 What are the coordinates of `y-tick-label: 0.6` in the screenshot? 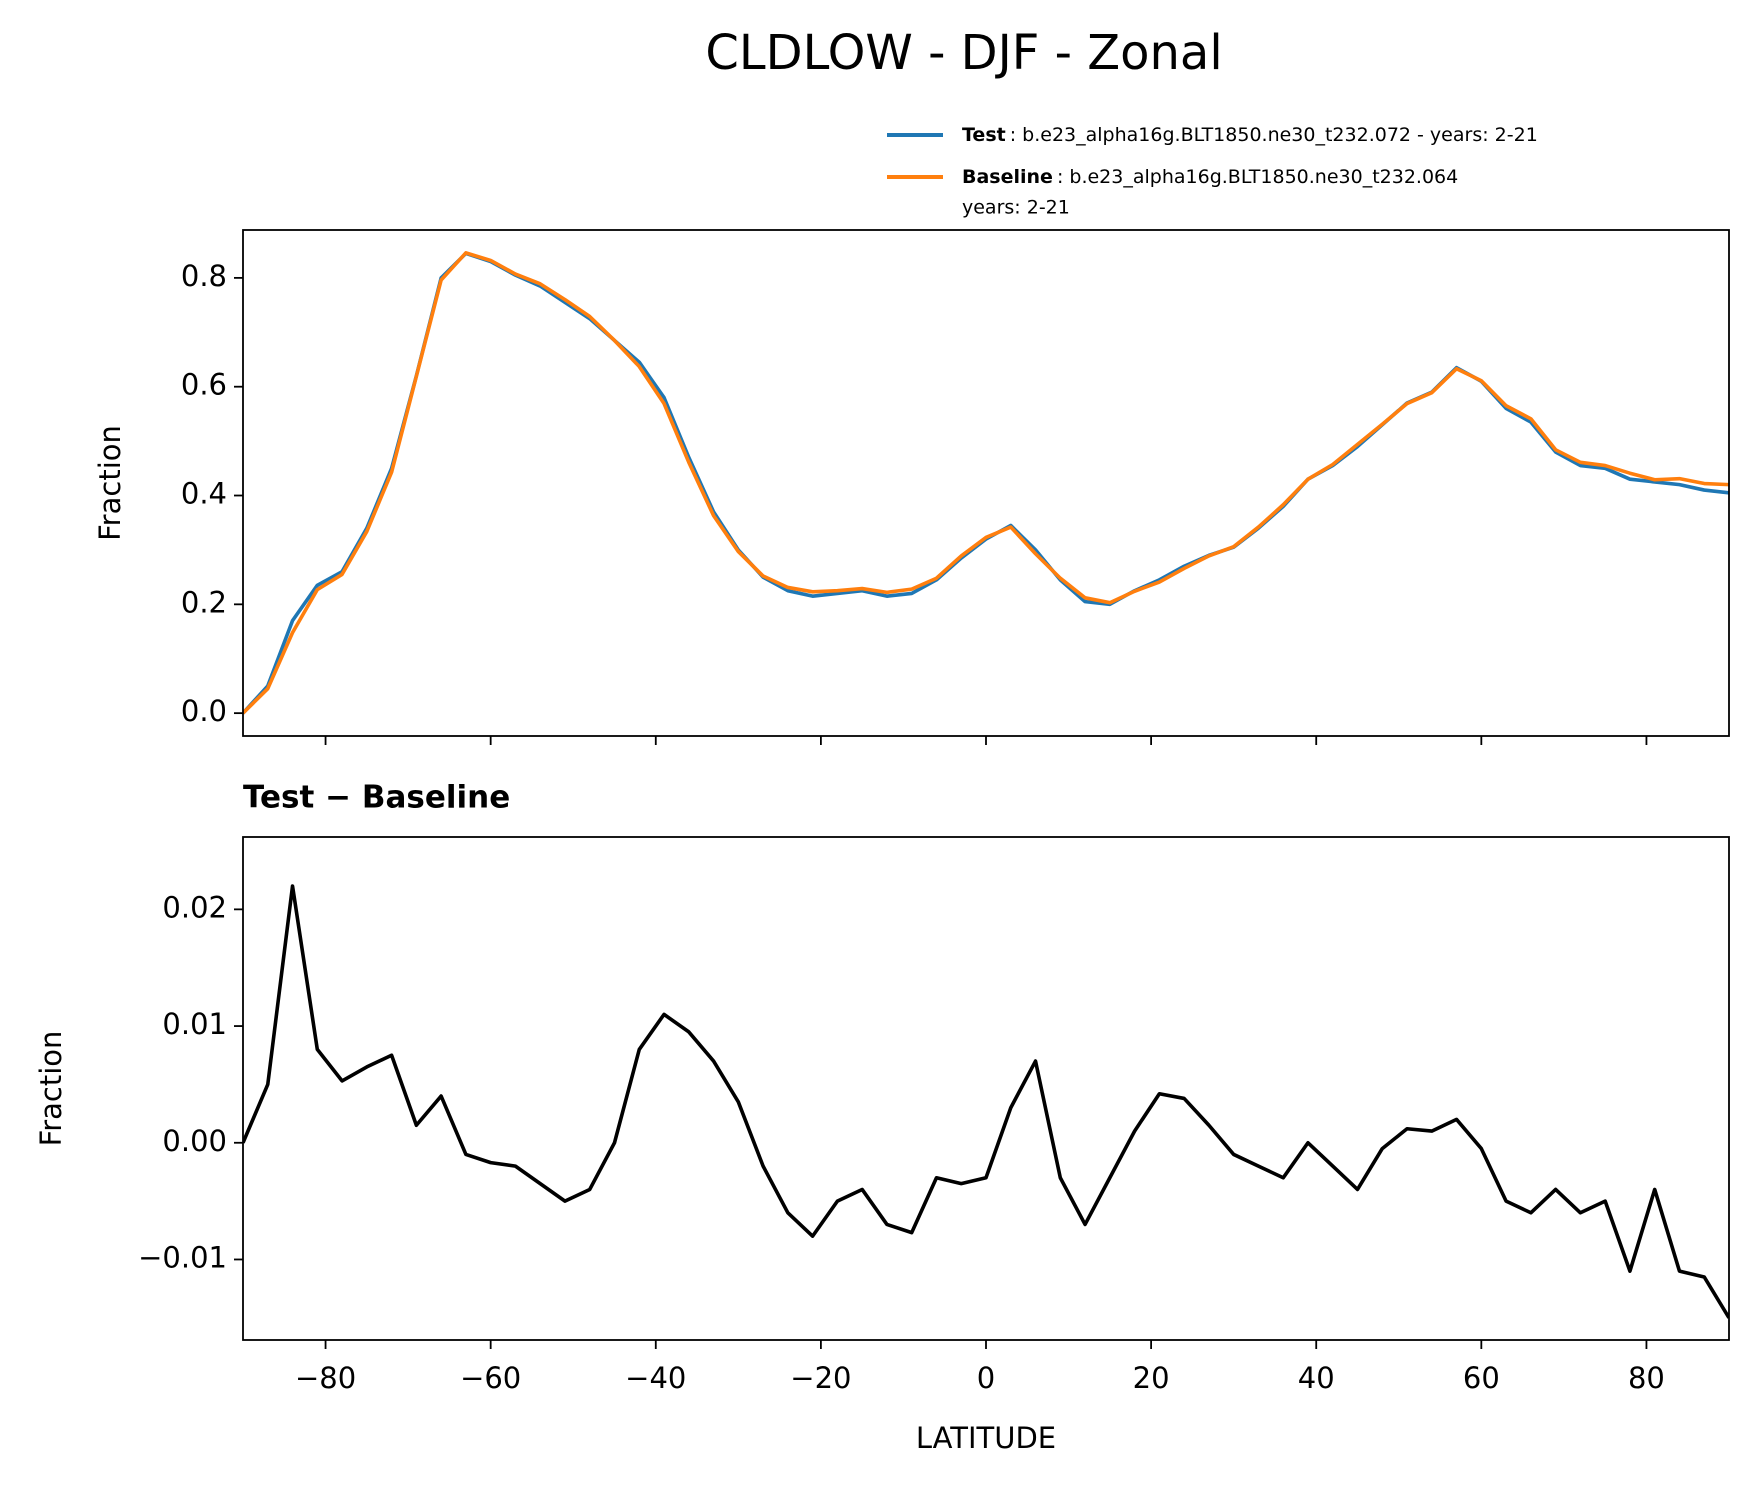 It's located at (204, 385).